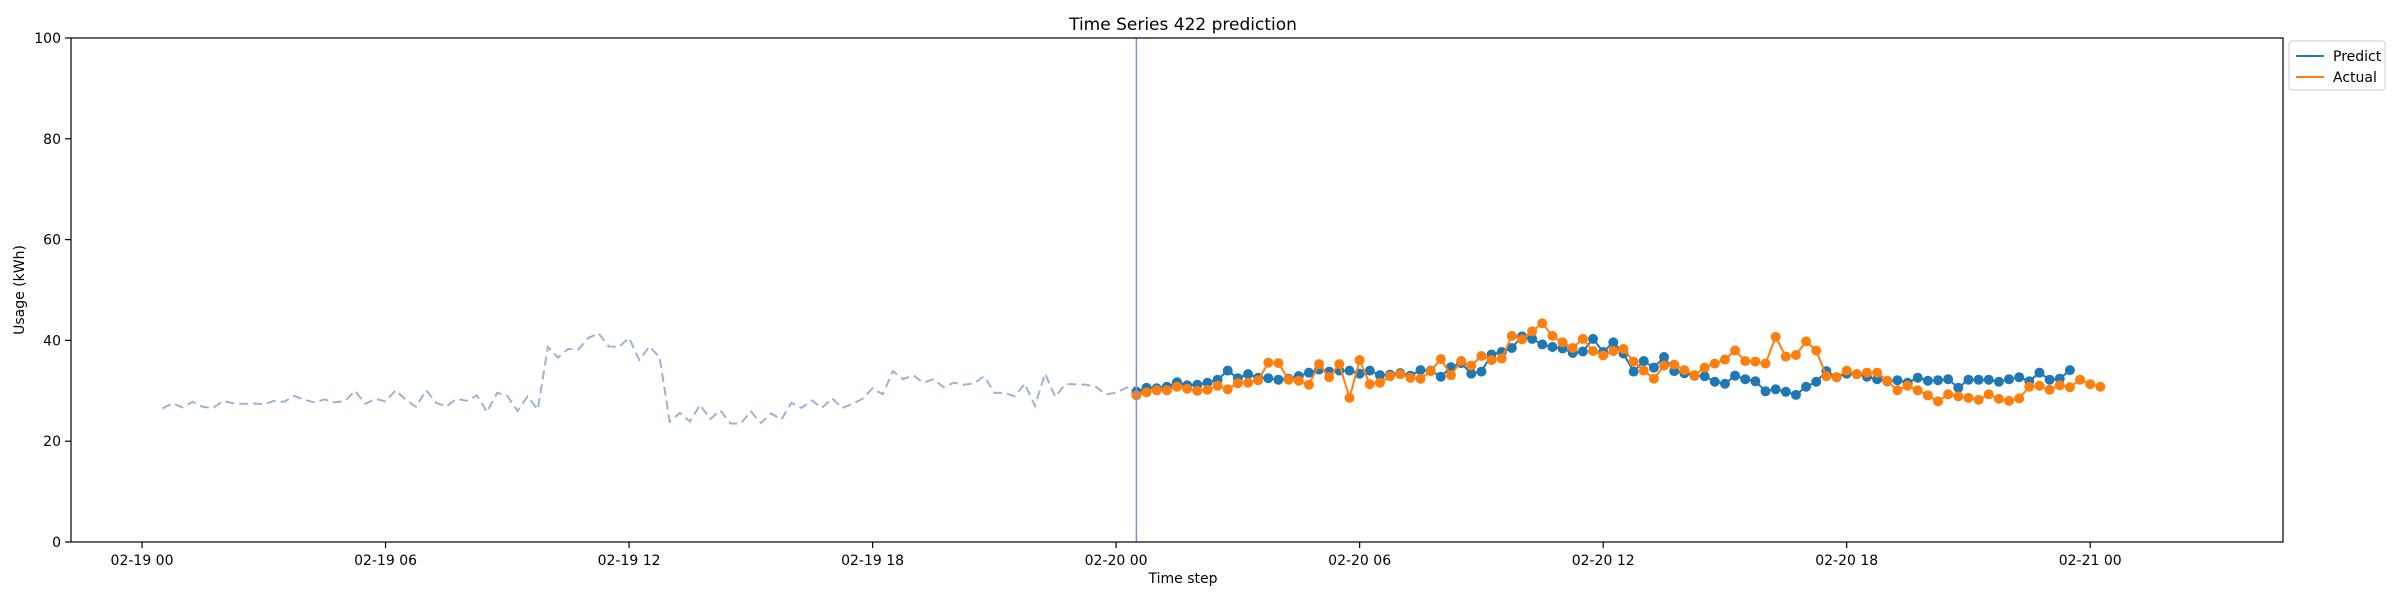 The image size is (2400, 604). Describe the element at coordinates (872, 561) in the screenshot. I see `x-tick-label: 02-19 18` at that location.